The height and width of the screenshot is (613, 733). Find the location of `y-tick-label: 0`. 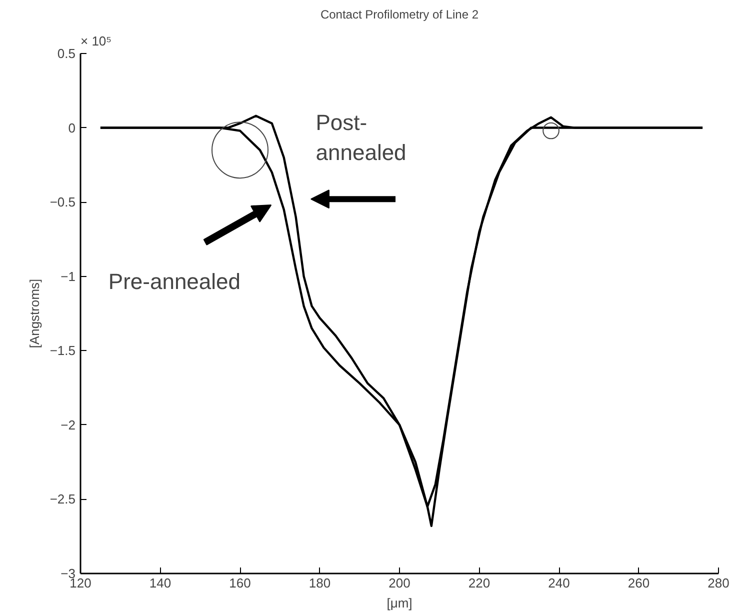

y-tick-label: 0 is located at coordinates (72, 128).